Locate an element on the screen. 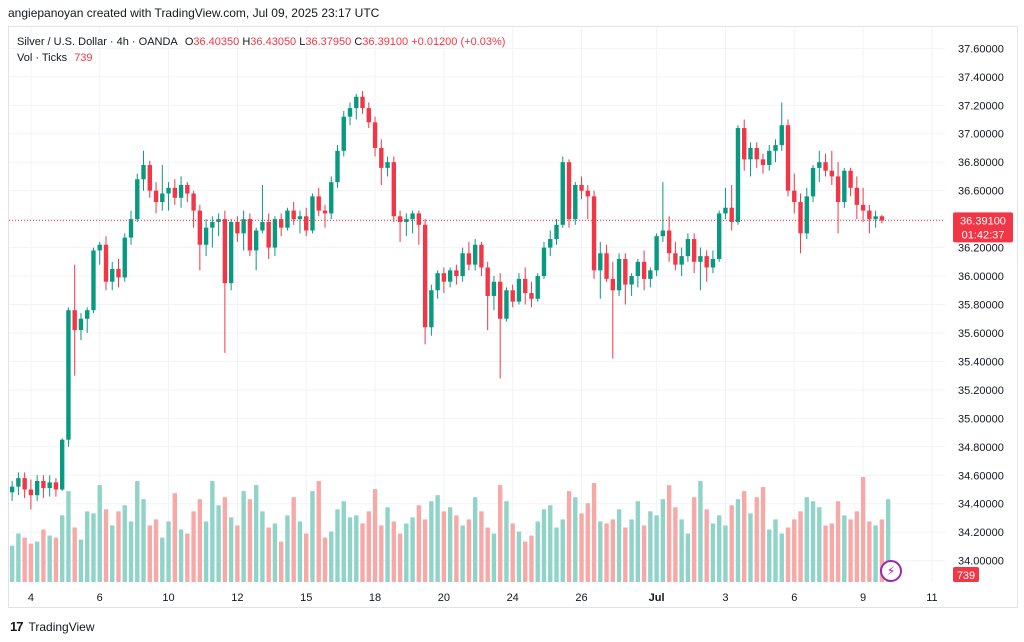 The image size is (1024, 642). footer-branding: 17 TradingView is located at coordinates (52, 626).